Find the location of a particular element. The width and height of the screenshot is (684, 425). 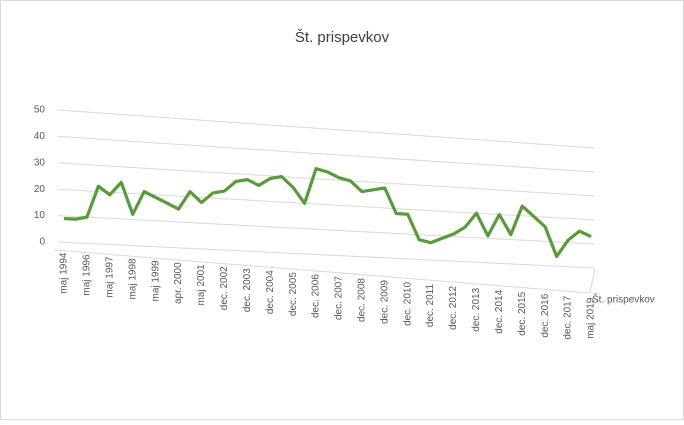

x-tick-label: maj 1999 is located at coordinates (155, 281).